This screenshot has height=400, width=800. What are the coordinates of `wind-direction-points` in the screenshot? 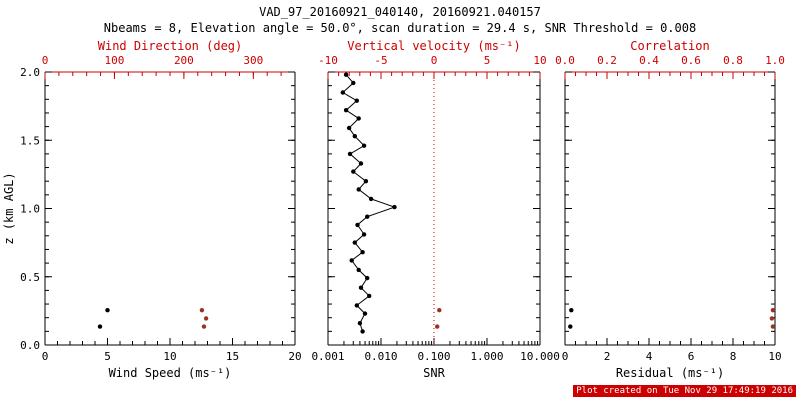 It's located at (204, 318).